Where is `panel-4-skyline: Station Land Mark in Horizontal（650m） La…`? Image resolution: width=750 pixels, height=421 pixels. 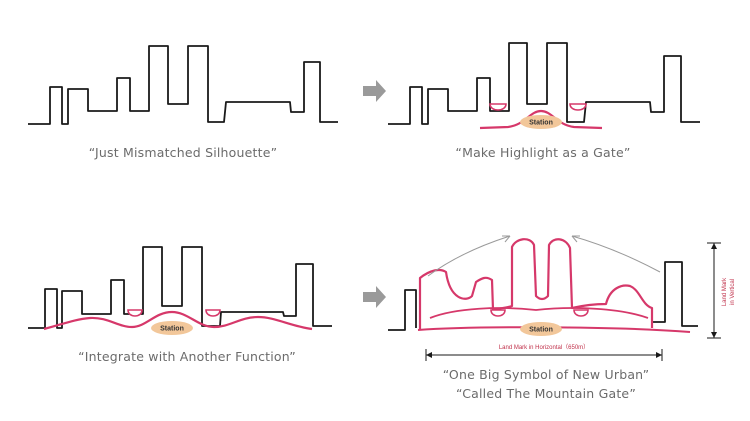
panel-4-skyline: Station Land Mark in Horizontal（650m） La… is located at coordinates (562, 298).